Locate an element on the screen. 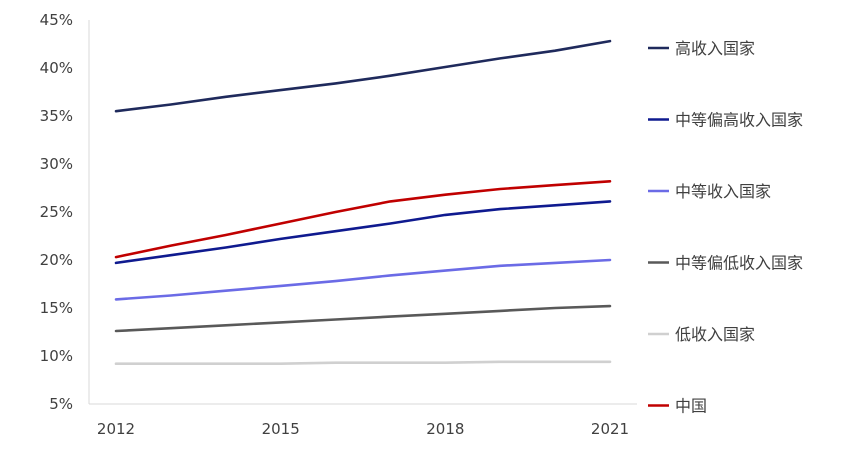  y-tick-label: 40% is located at coordinates (56, 68).